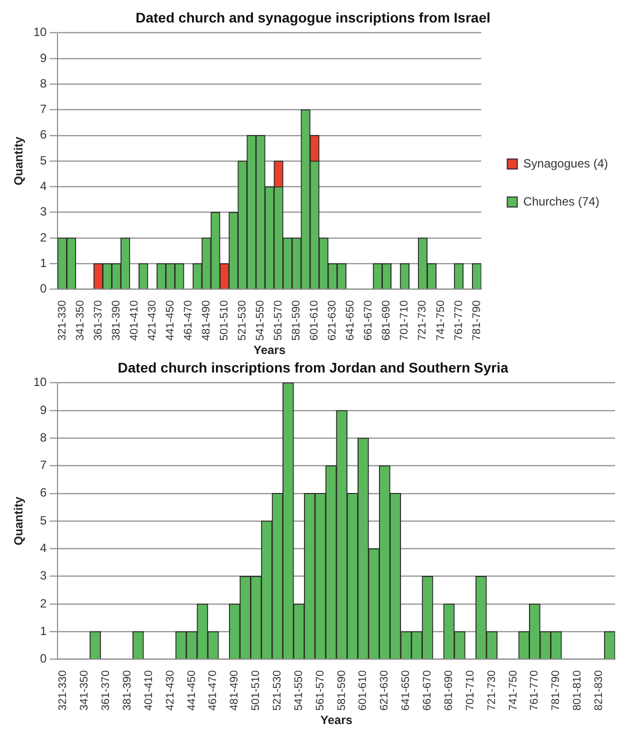 The height and width of the screenshot is (740, 634). What do you see at coordinates (565, 163) in the screenshot?
I see `legend-label: Synagogues (4)` at bounding box center [565, 163].